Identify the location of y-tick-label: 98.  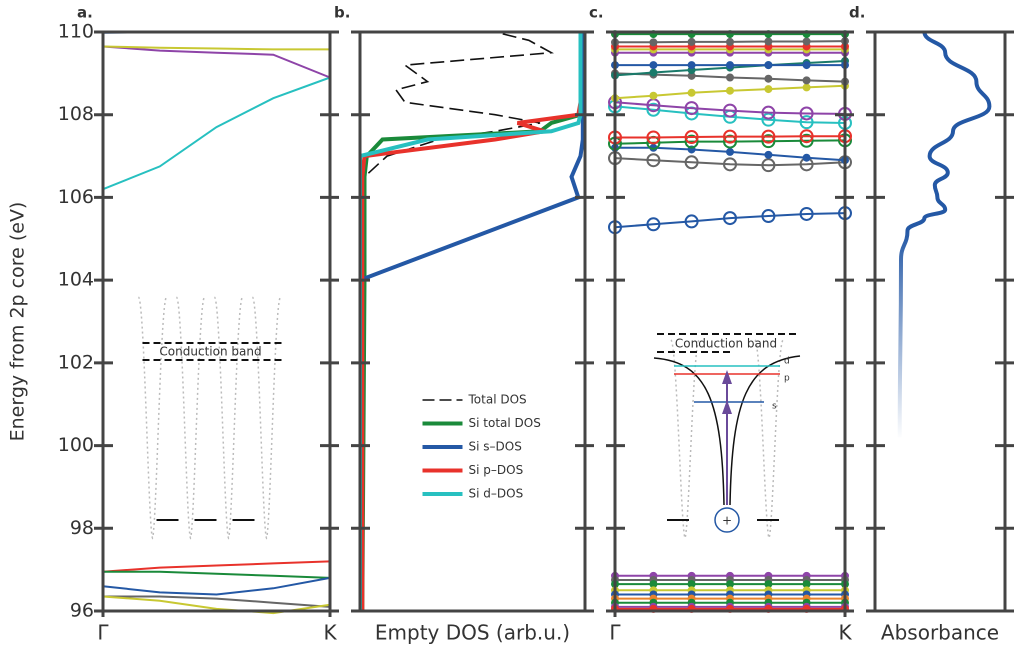
(82, 528).